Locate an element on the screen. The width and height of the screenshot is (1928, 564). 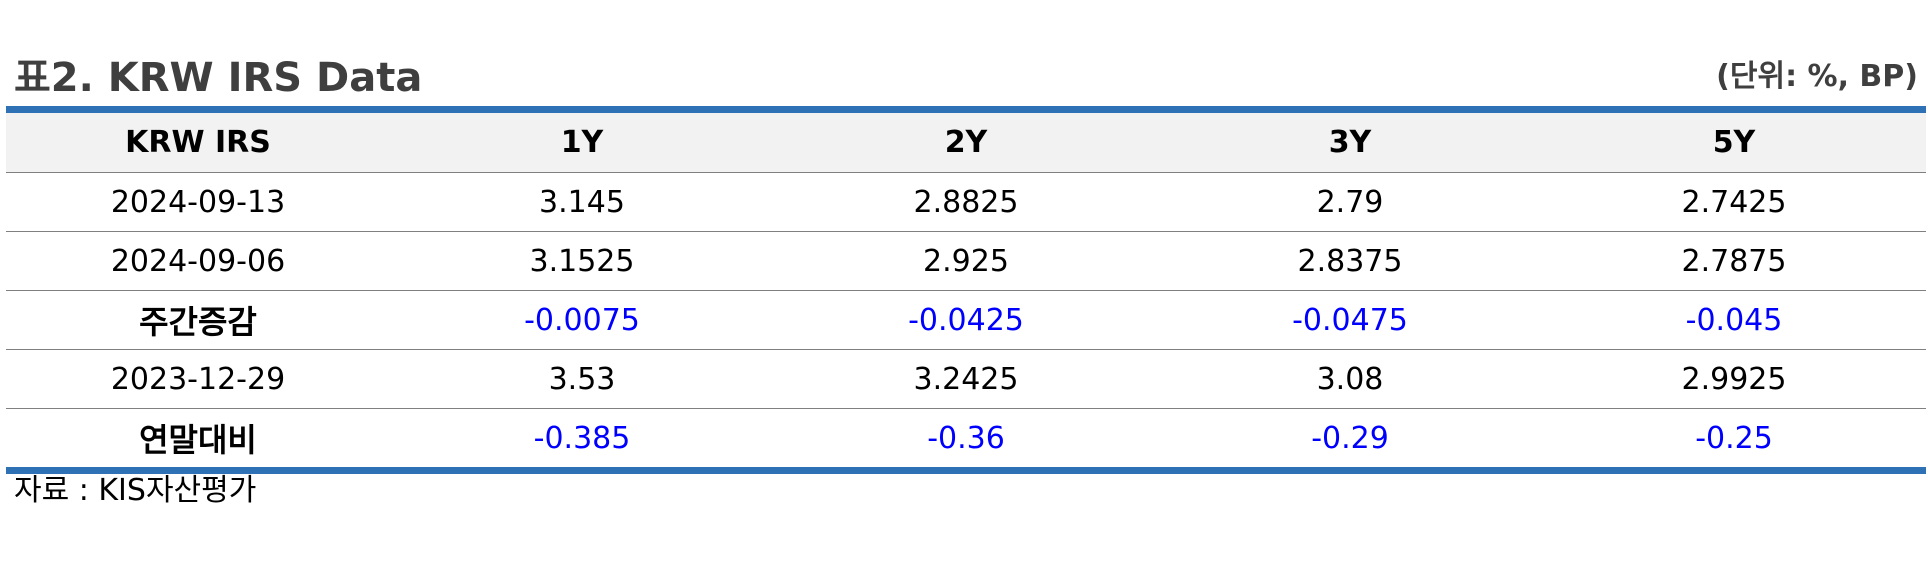
cell-1y: -0.385 is located at coordinates (582, 438).